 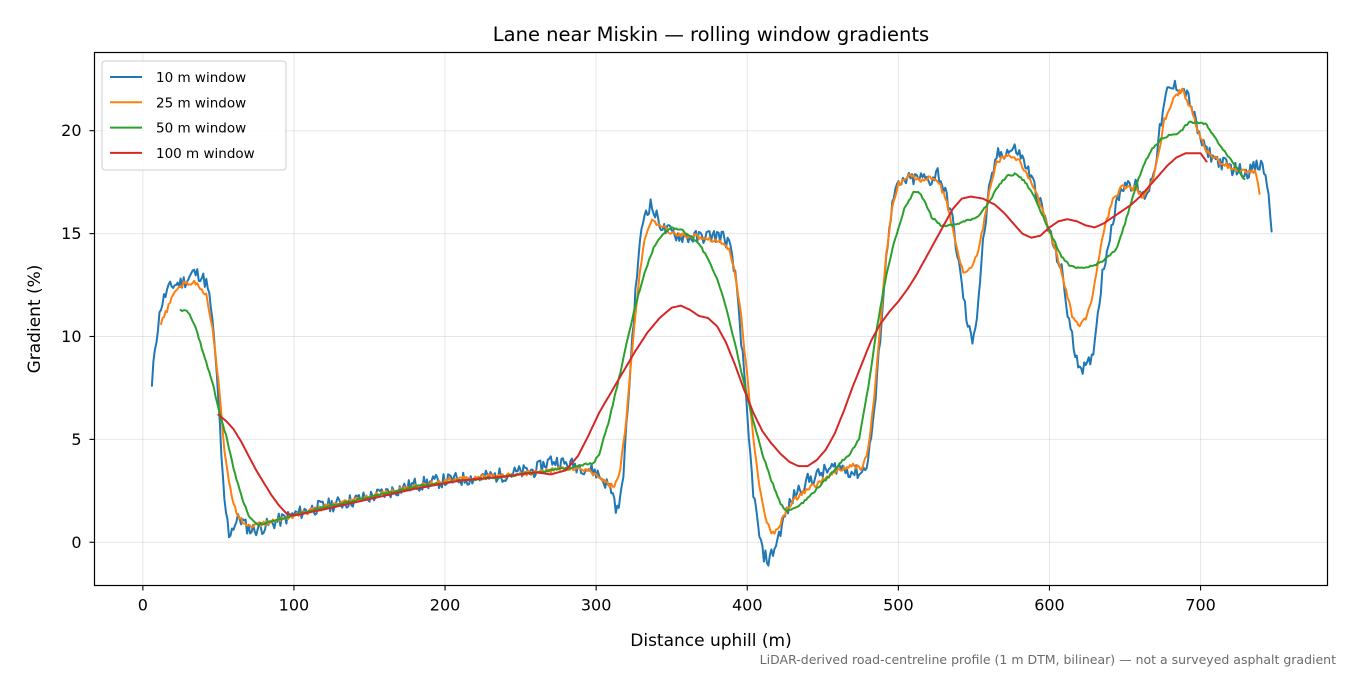 I want to click on y-tick-label: 5, so click(x=76, y=439).